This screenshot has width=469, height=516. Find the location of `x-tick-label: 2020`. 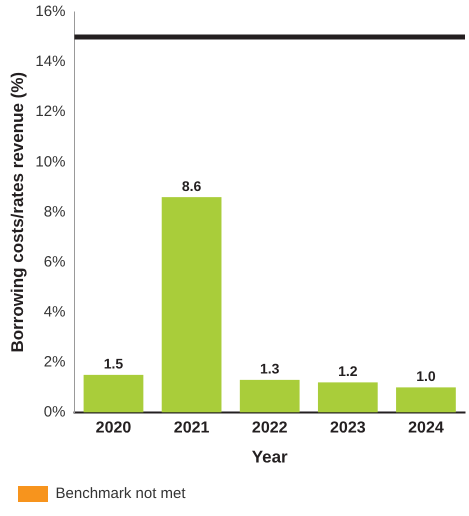

x-tick-label: 2020 is located at coordinates (114, 427).